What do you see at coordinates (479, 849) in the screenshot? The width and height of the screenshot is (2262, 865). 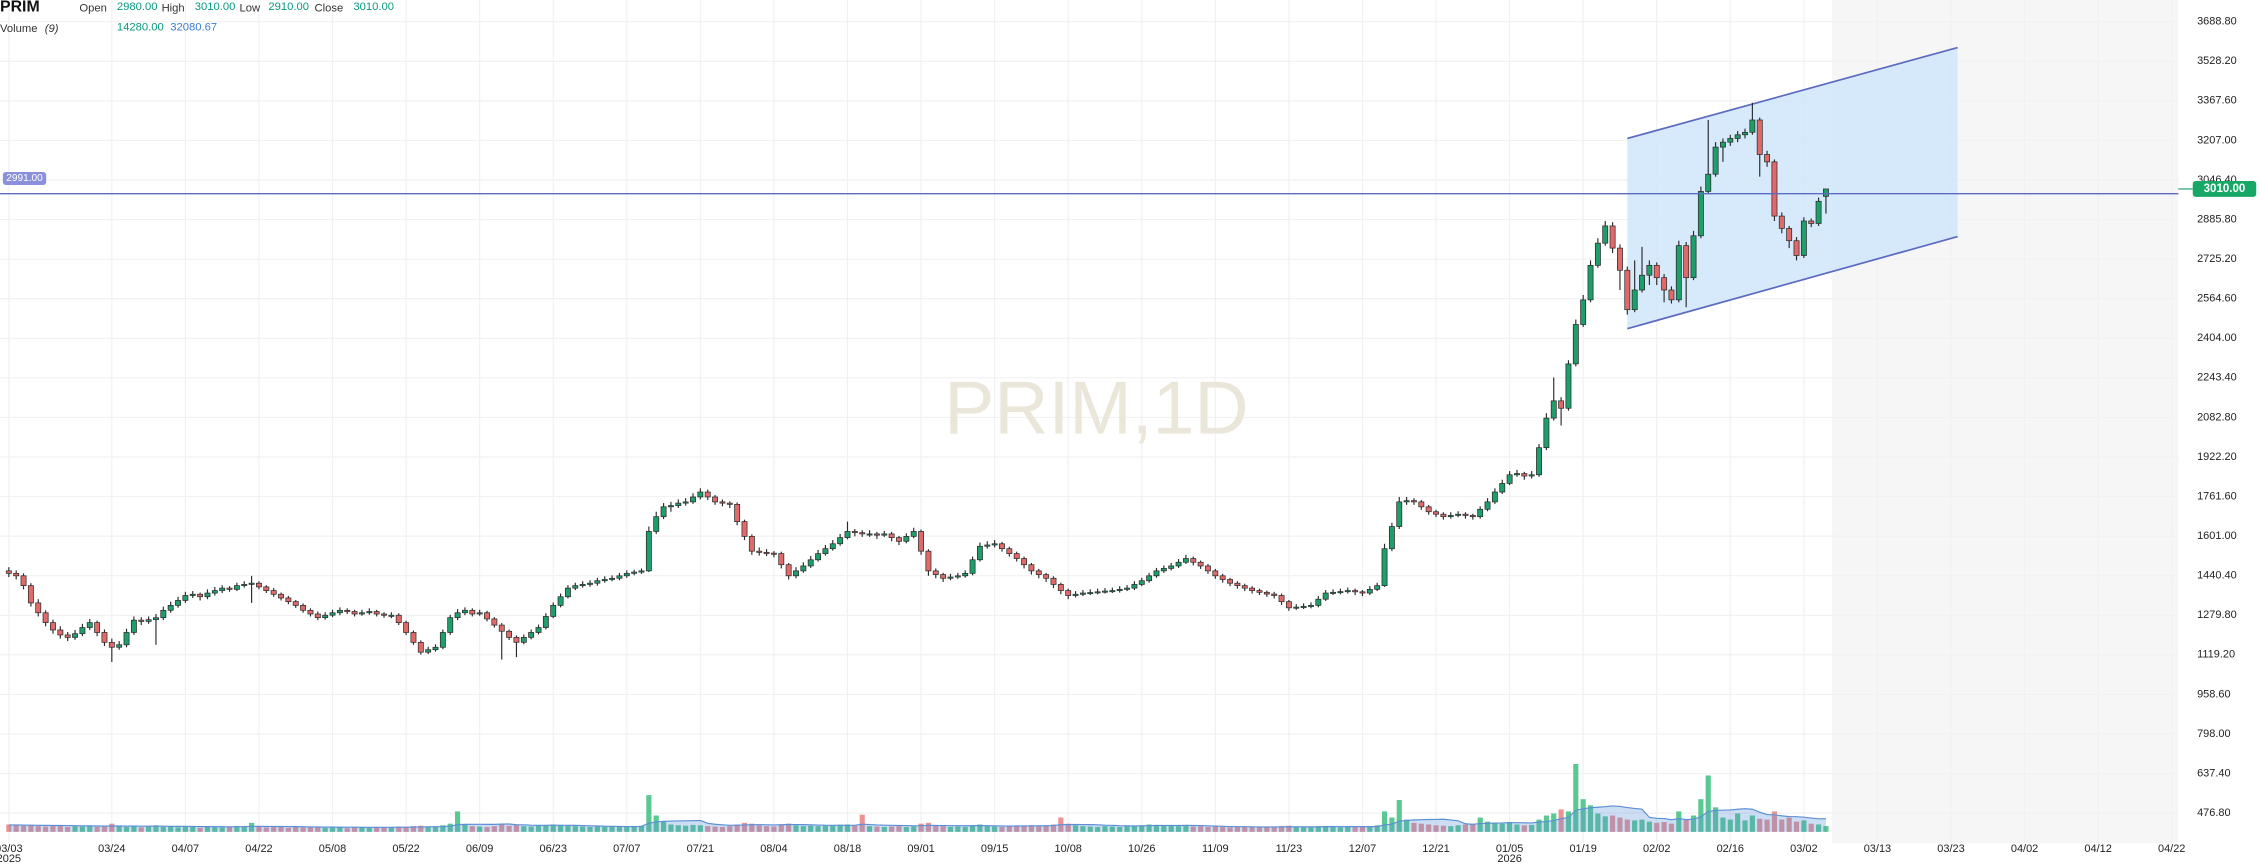 I see `x-tick-label: 06/09` at bounding box center [479, 849].